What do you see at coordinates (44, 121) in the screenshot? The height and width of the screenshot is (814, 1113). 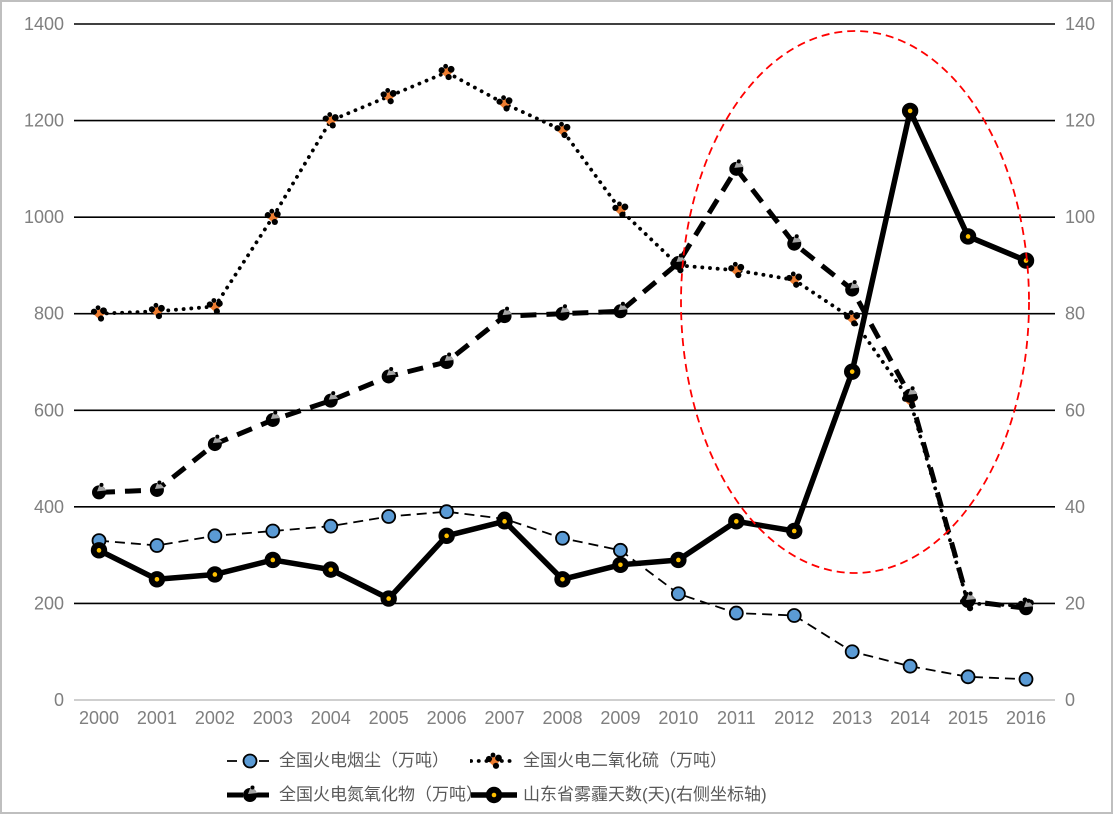 I see `svg-text: 1200` at bounding box center [44, 121].